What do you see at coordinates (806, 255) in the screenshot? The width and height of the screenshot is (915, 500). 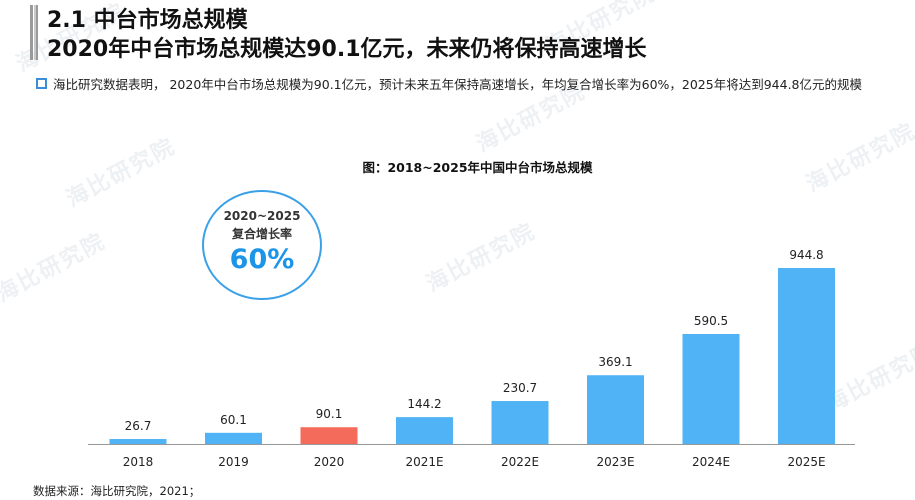 I see `data-label-2025E: 944.8` at bounding box center [806, 255].